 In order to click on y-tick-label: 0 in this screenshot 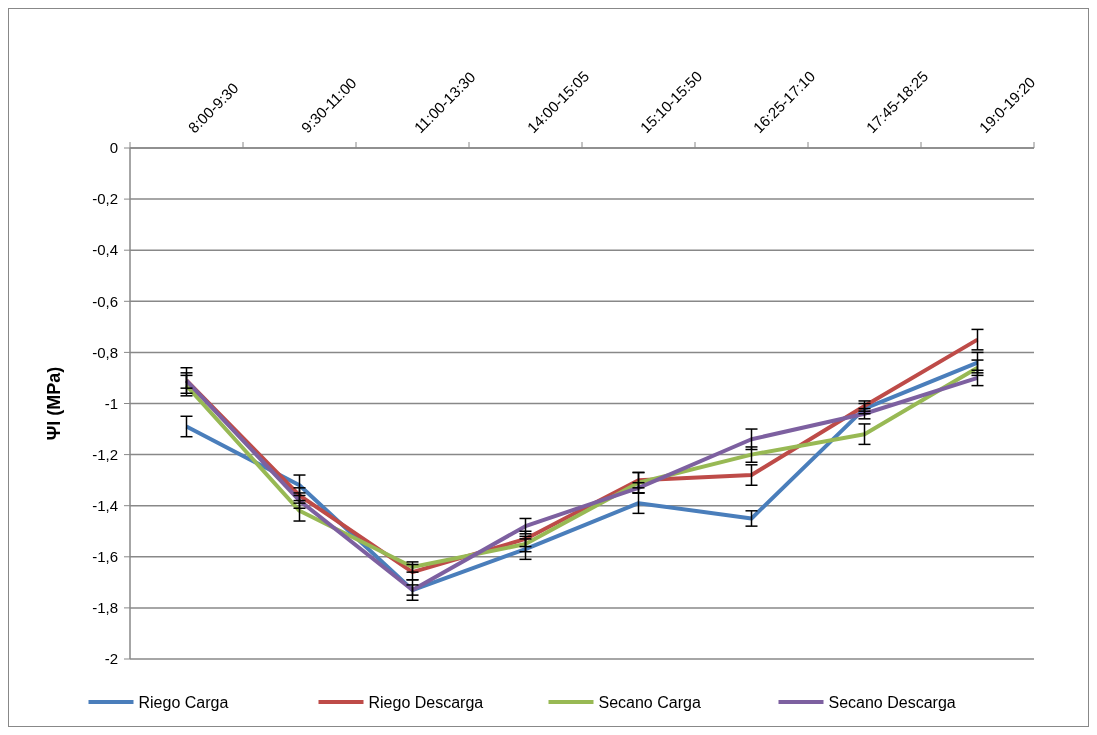, I will do `click(113, 148)`.